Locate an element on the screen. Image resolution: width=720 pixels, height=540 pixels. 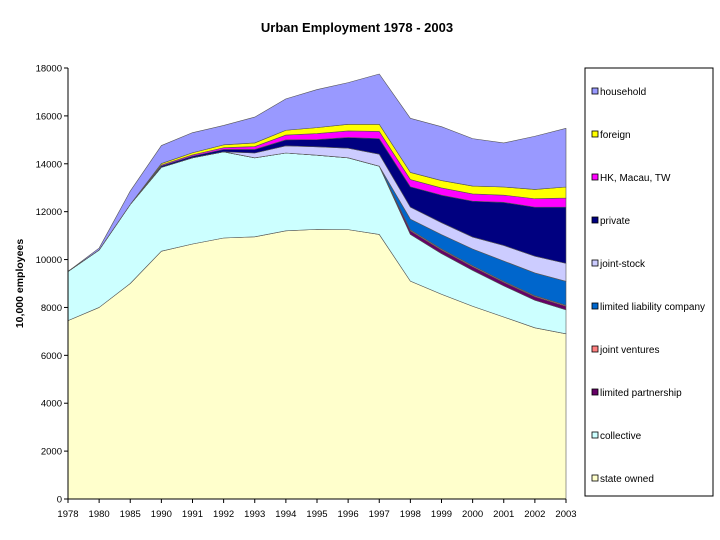
legend-label: state owned is located at coordinates (627, 479).